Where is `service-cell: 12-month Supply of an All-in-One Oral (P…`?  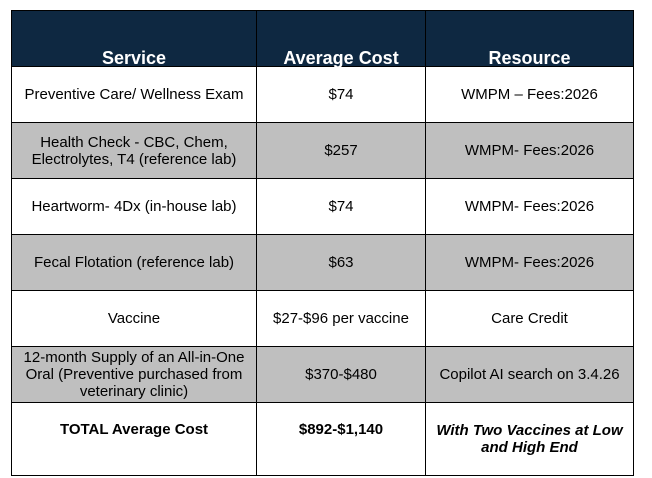
service-cell: 12-month Supply of an All-in-One Oral (P… is located at coordinates (134, 374).